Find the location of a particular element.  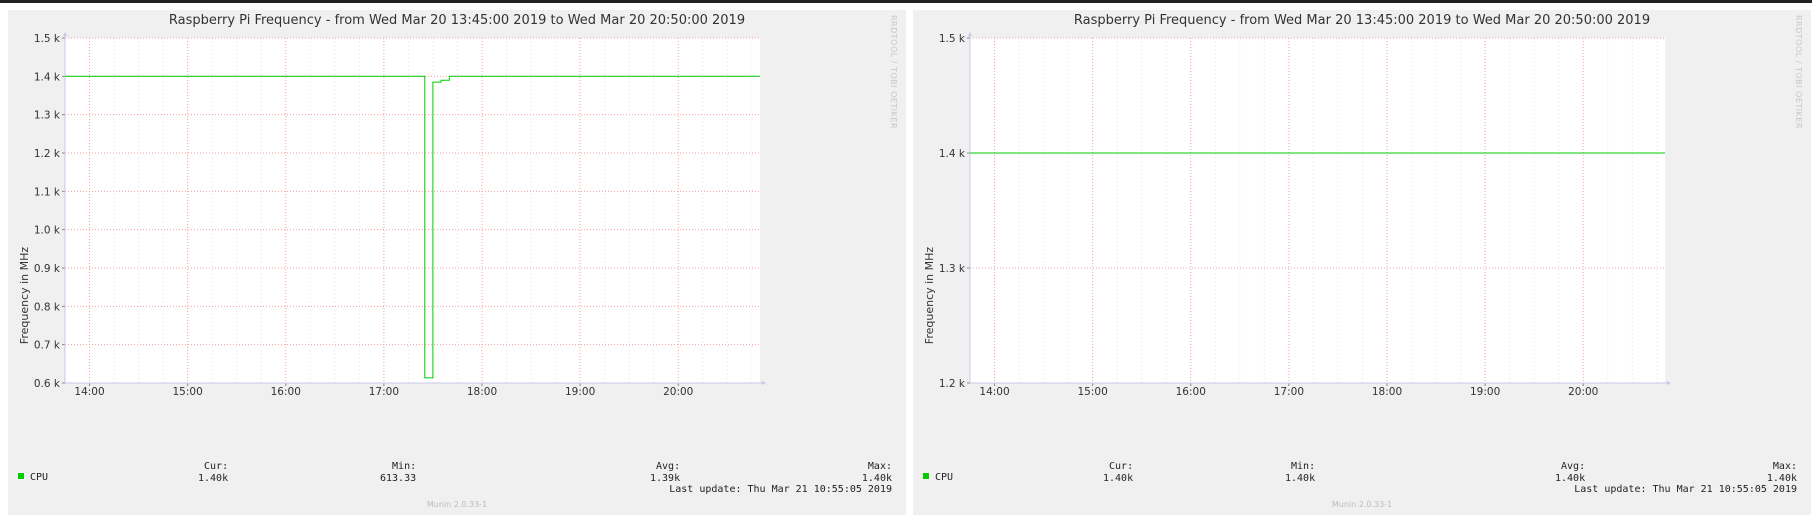

y-tick-label: 1.1 k is located at coordinates (47, 192).